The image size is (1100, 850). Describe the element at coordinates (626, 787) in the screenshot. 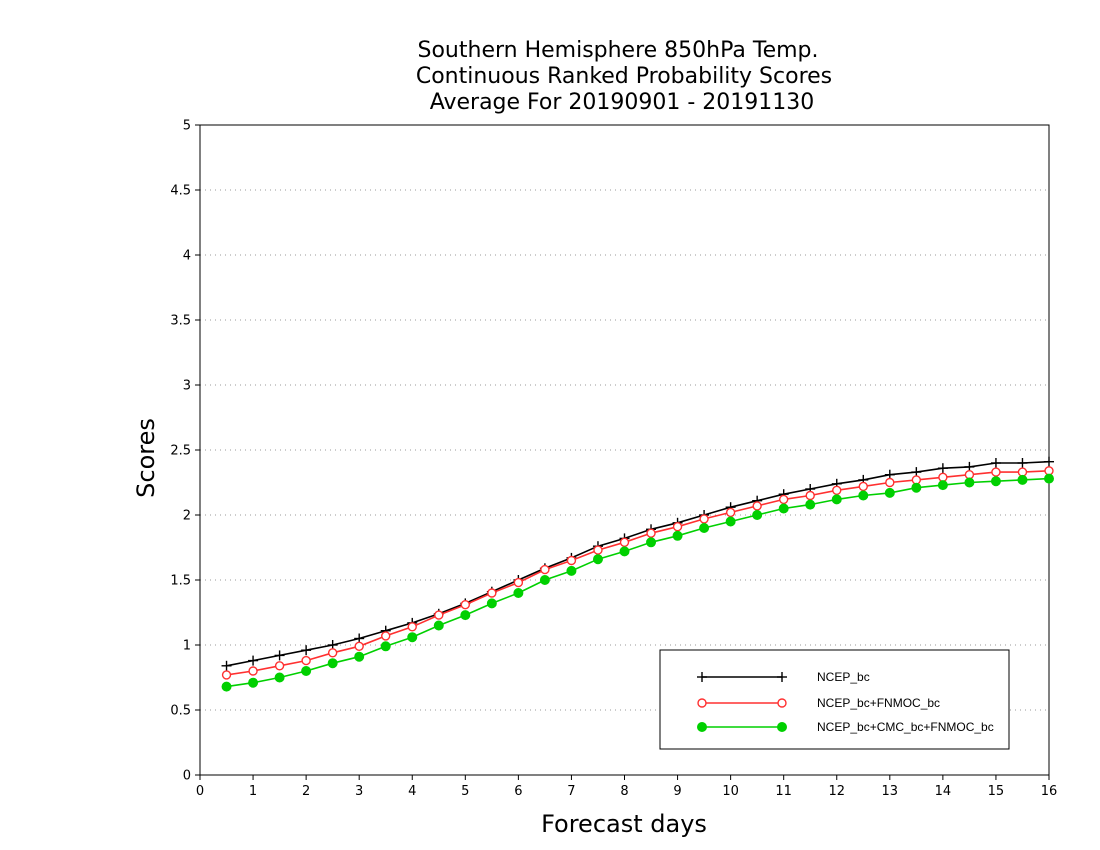

I see `x-axis-ticks: 0 1 2 3 4 5 6 7 8 9 10 11 12 13 14 15 16` at that location.